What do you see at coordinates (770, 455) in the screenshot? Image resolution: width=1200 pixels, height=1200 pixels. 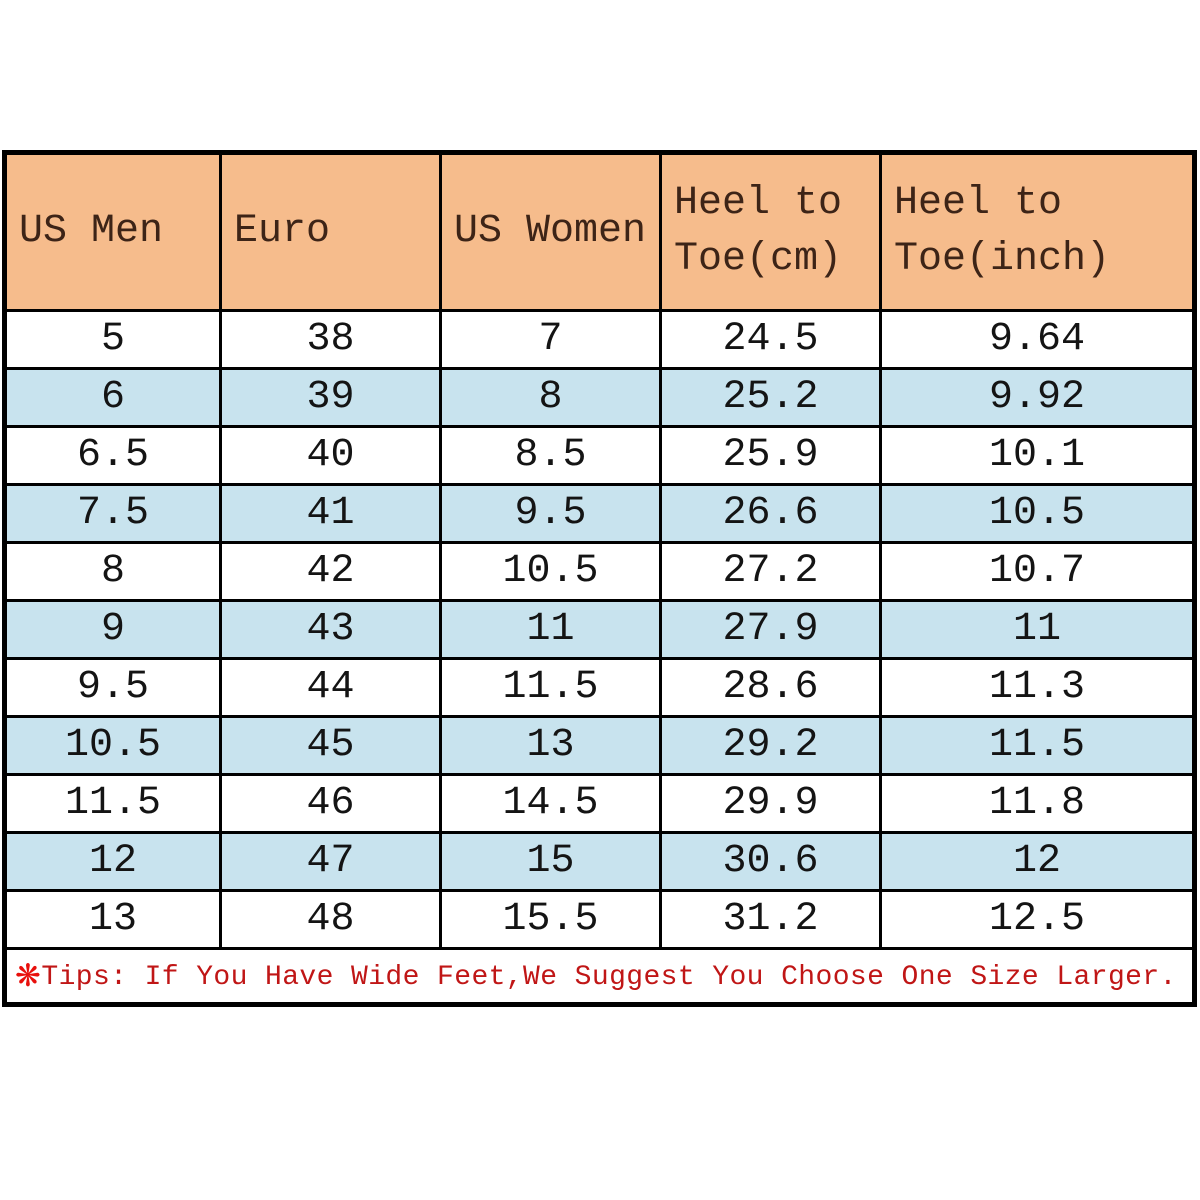 I see `cell-heel-to-toe-cm: 25.9` at bounding box center [770, 455].